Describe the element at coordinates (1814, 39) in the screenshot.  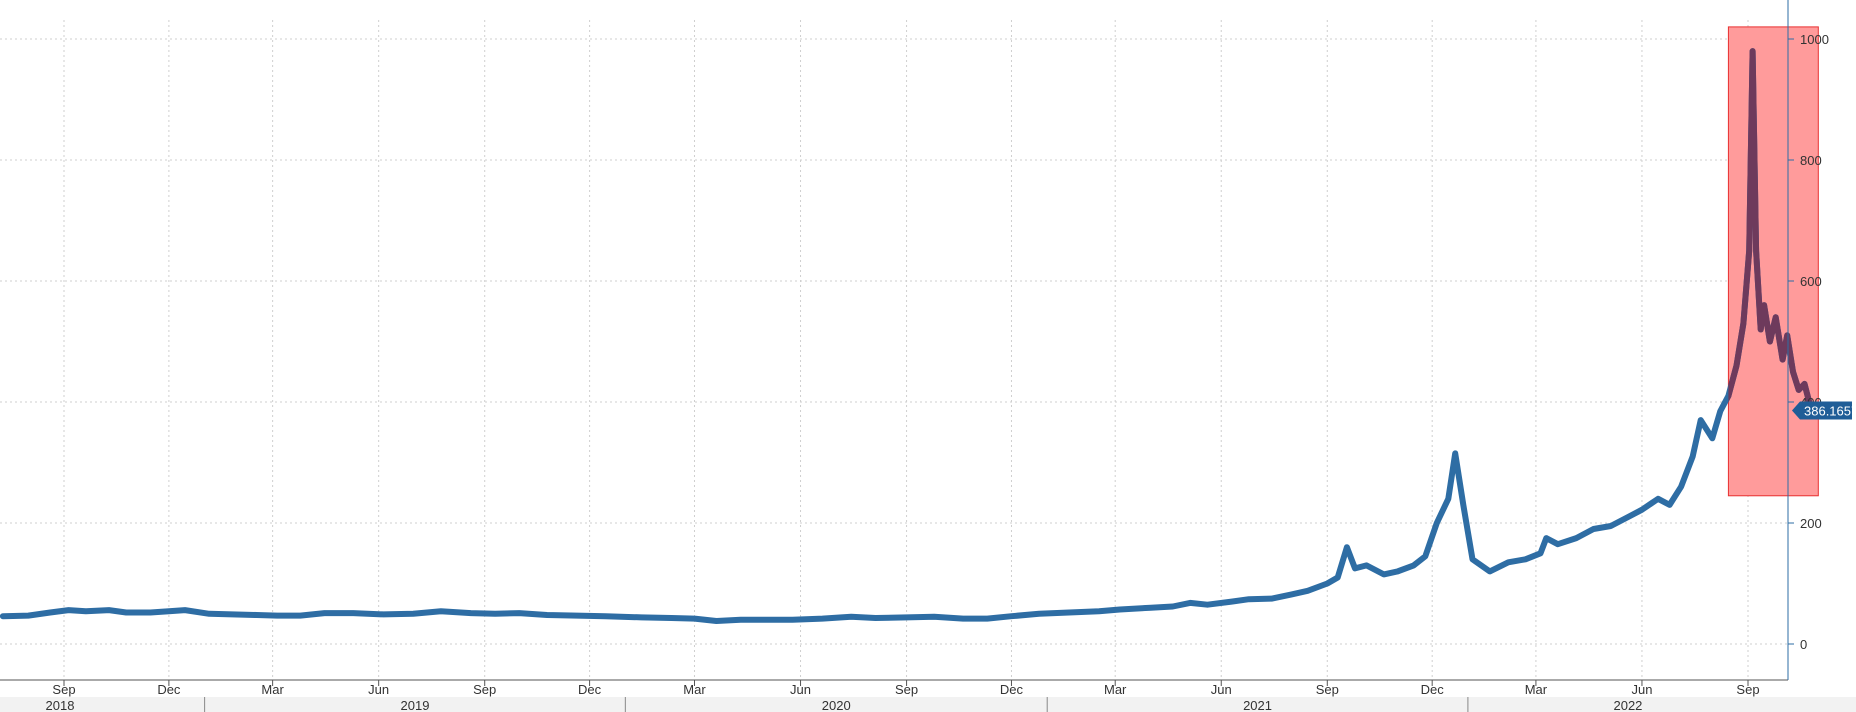
I see `y-tick-label: 1000` at that location.